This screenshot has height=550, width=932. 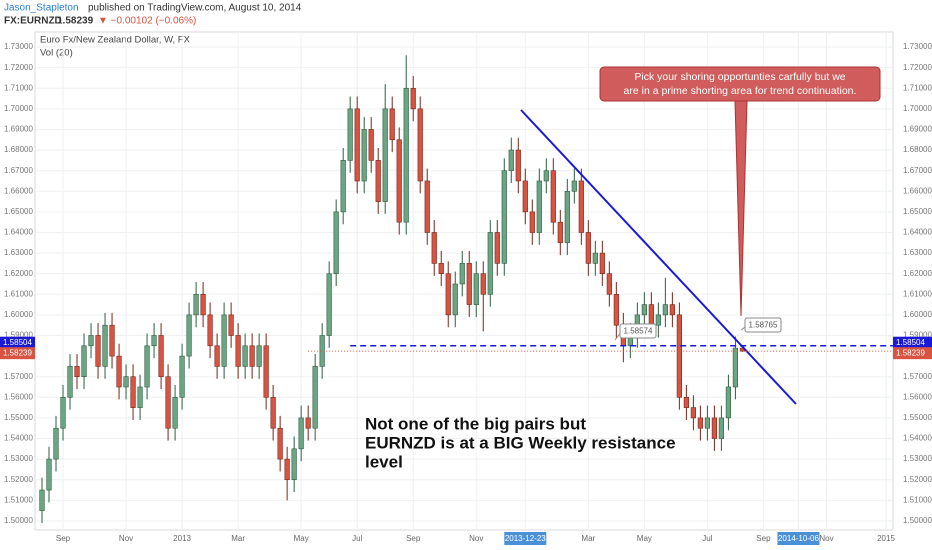 I want to click on y-tick-label: 1.50000, so click(x=917, y=520).